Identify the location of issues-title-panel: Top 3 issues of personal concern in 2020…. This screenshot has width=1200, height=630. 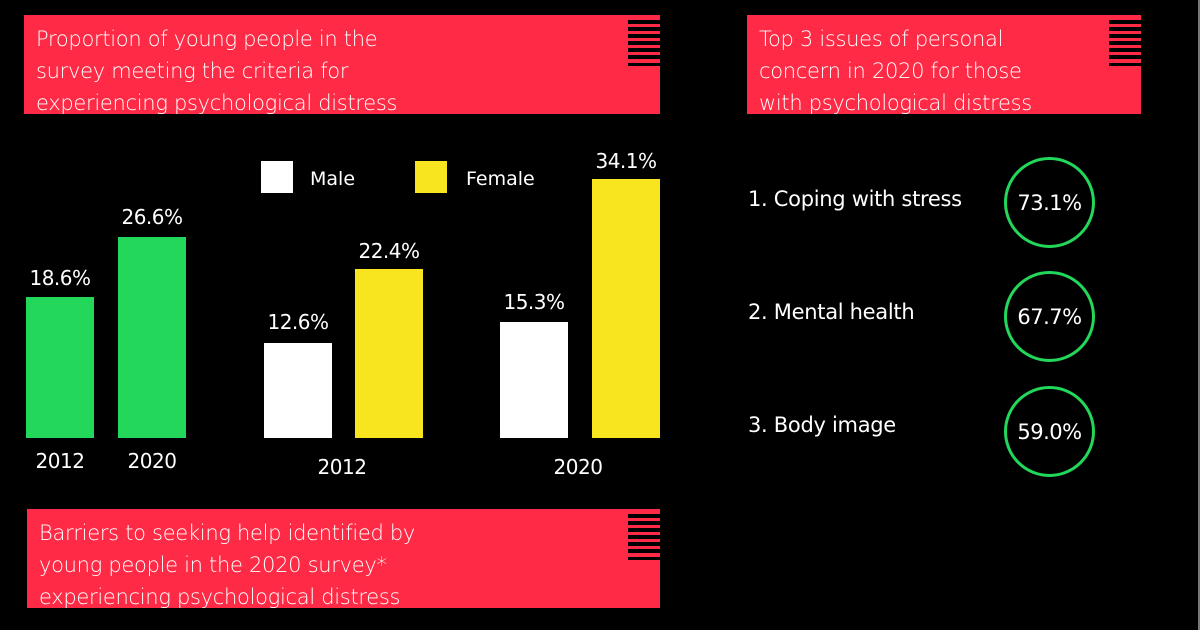
(944, 65).